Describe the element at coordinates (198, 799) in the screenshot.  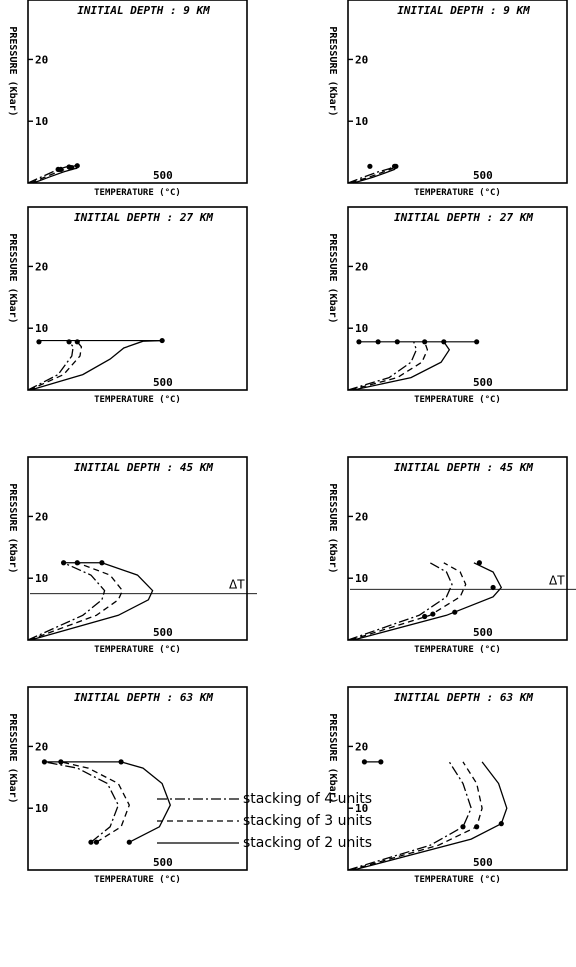
I see `legend-line-dashdot` at that location.